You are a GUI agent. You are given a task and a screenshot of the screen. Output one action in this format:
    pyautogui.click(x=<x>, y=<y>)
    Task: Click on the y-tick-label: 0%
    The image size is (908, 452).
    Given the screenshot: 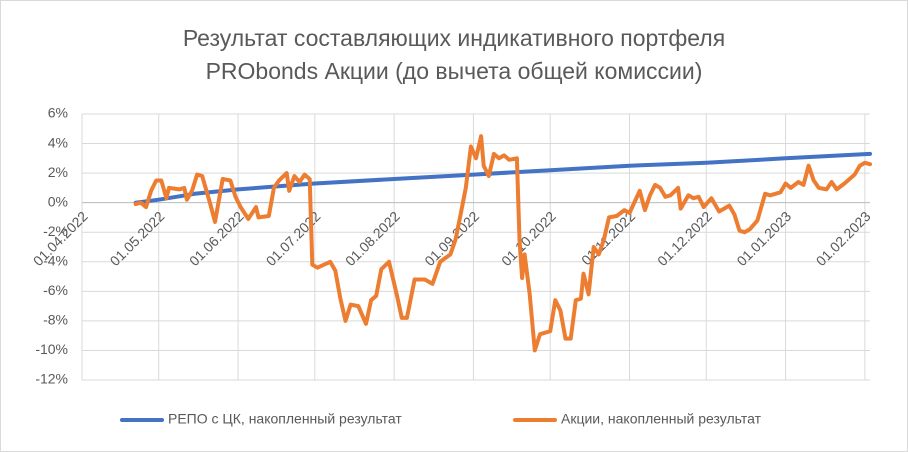 What is the action you would take?
    pyautogui.click(x=58, y=201)
    